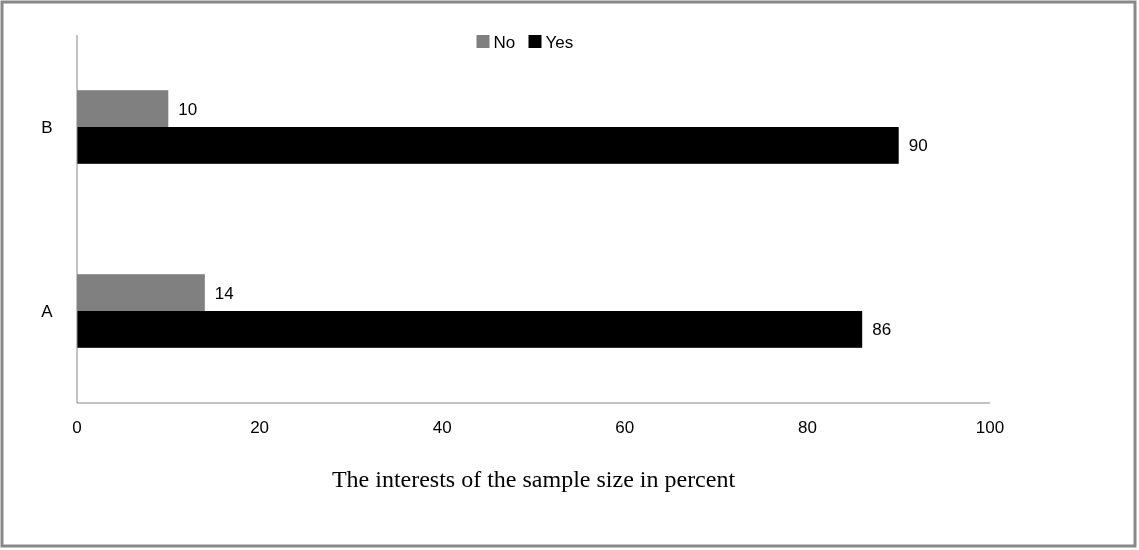  Describe the element at coordinates (533, 479) in the screenshot. I see `x-axis-title: The interests of the sample size in percent` at that location.